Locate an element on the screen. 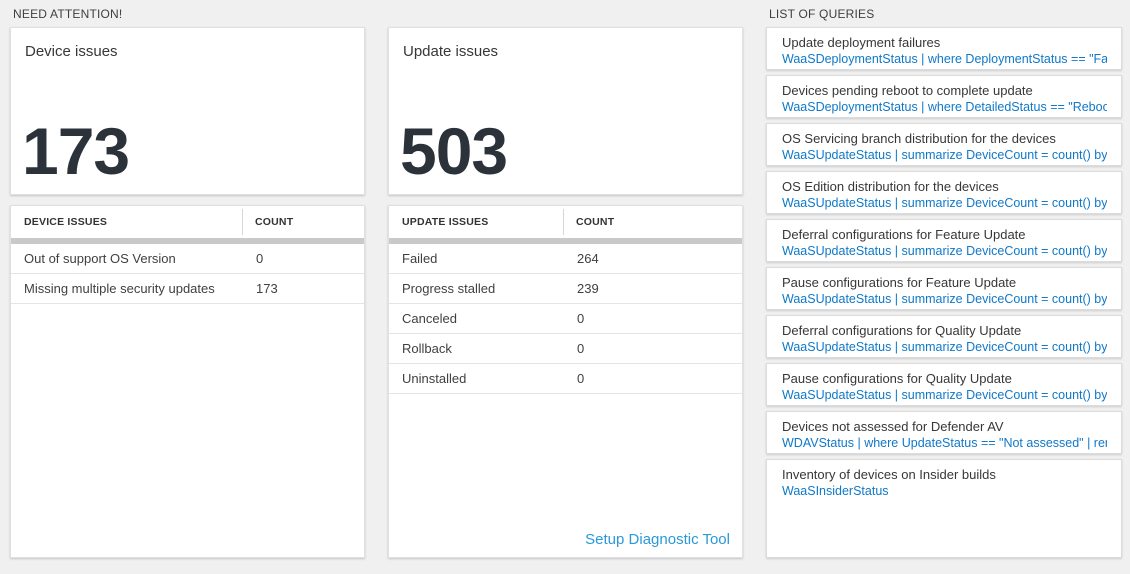 Image resolution: width=1130 pixels, height=574 pixels. query-title: Update deployment failures is located at coordinates (861, 42).